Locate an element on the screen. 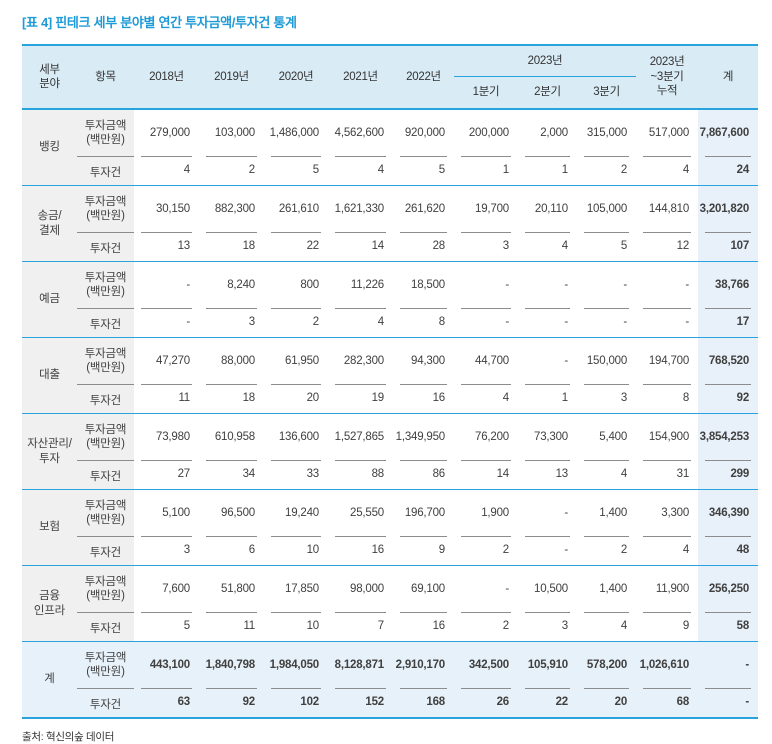 This screenshot has height=744, width=772. count-row: 투자건 13 18 22 14 28 3 4 5 12 107 is located at coordinates (390, 247).